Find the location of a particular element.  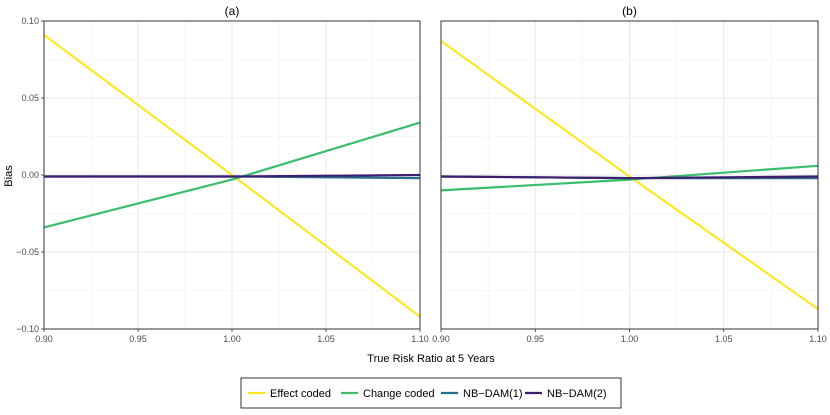

legend-label-nb-dam-1-: NB−DAM(1) is located at coordinates (493, 394).